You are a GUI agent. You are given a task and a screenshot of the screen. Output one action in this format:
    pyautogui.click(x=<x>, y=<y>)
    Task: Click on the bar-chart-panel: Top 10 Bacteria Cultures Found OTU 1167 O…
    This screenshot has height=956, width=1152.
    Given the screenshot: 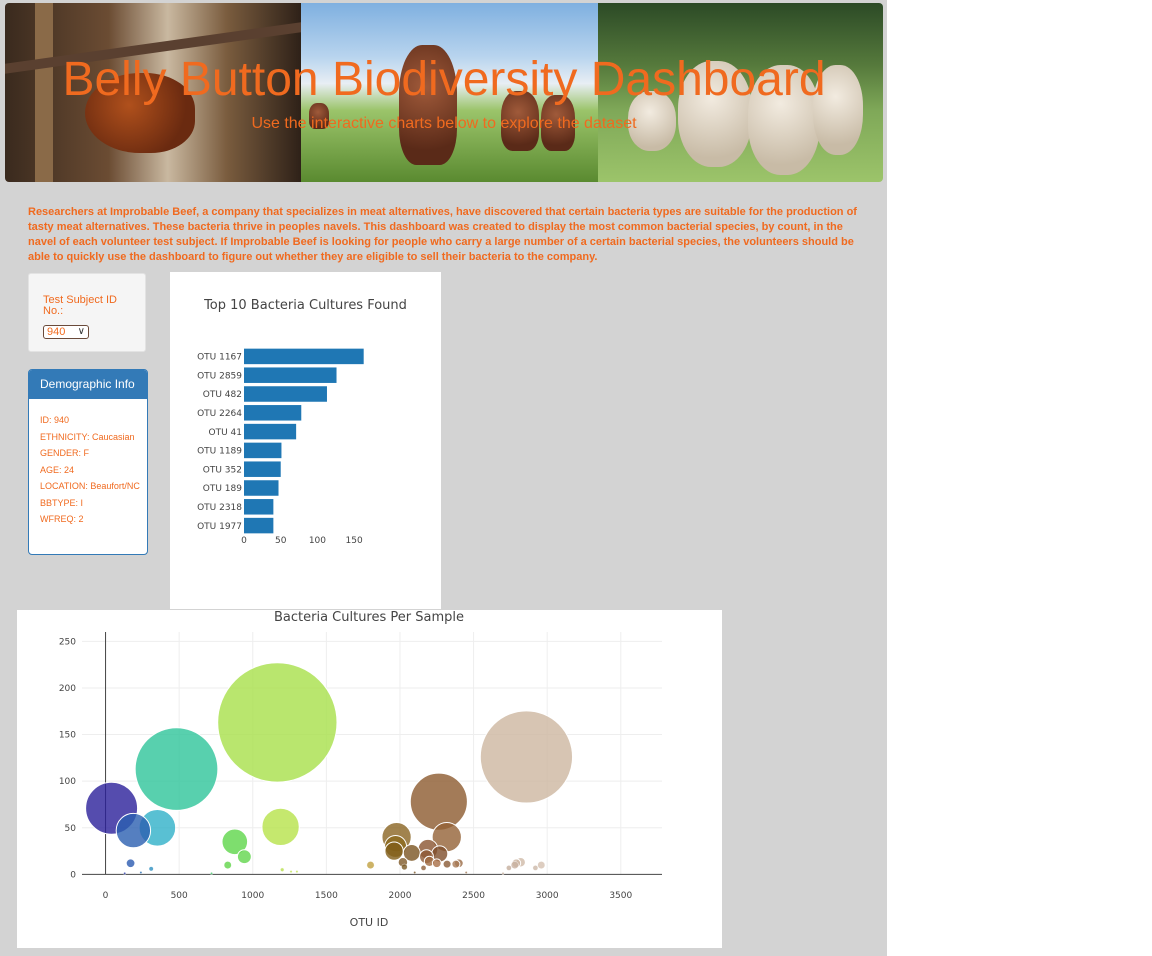 What is the action you would take?
    pyautogui.click(x=305, y=440)
    